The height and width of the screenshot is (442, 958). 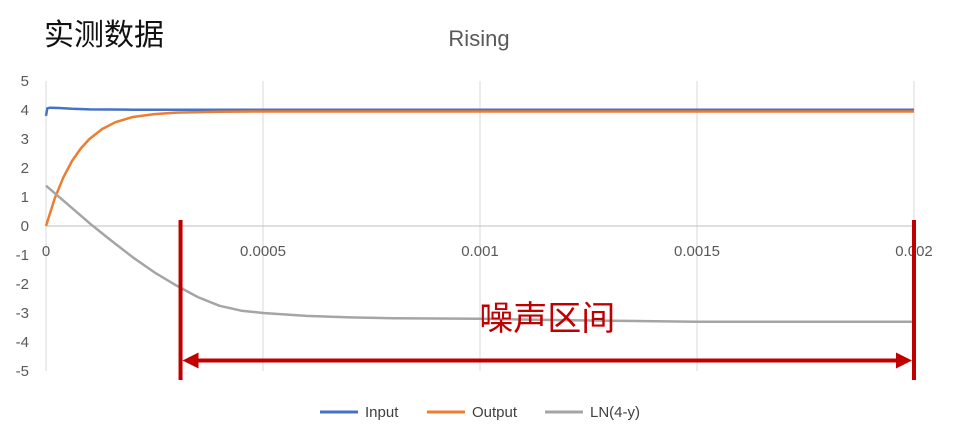 I want to click on x-tick-label: 0, so click(x=46, y=251).